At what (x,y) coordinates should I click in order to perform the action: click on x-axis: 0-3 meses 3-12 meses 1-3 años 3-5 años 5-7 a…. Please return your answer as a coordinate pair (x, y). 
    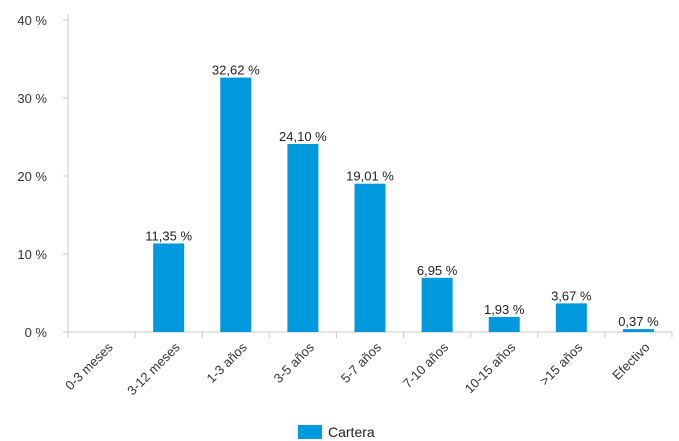
    Looking at the image, I should click on (367, 364).